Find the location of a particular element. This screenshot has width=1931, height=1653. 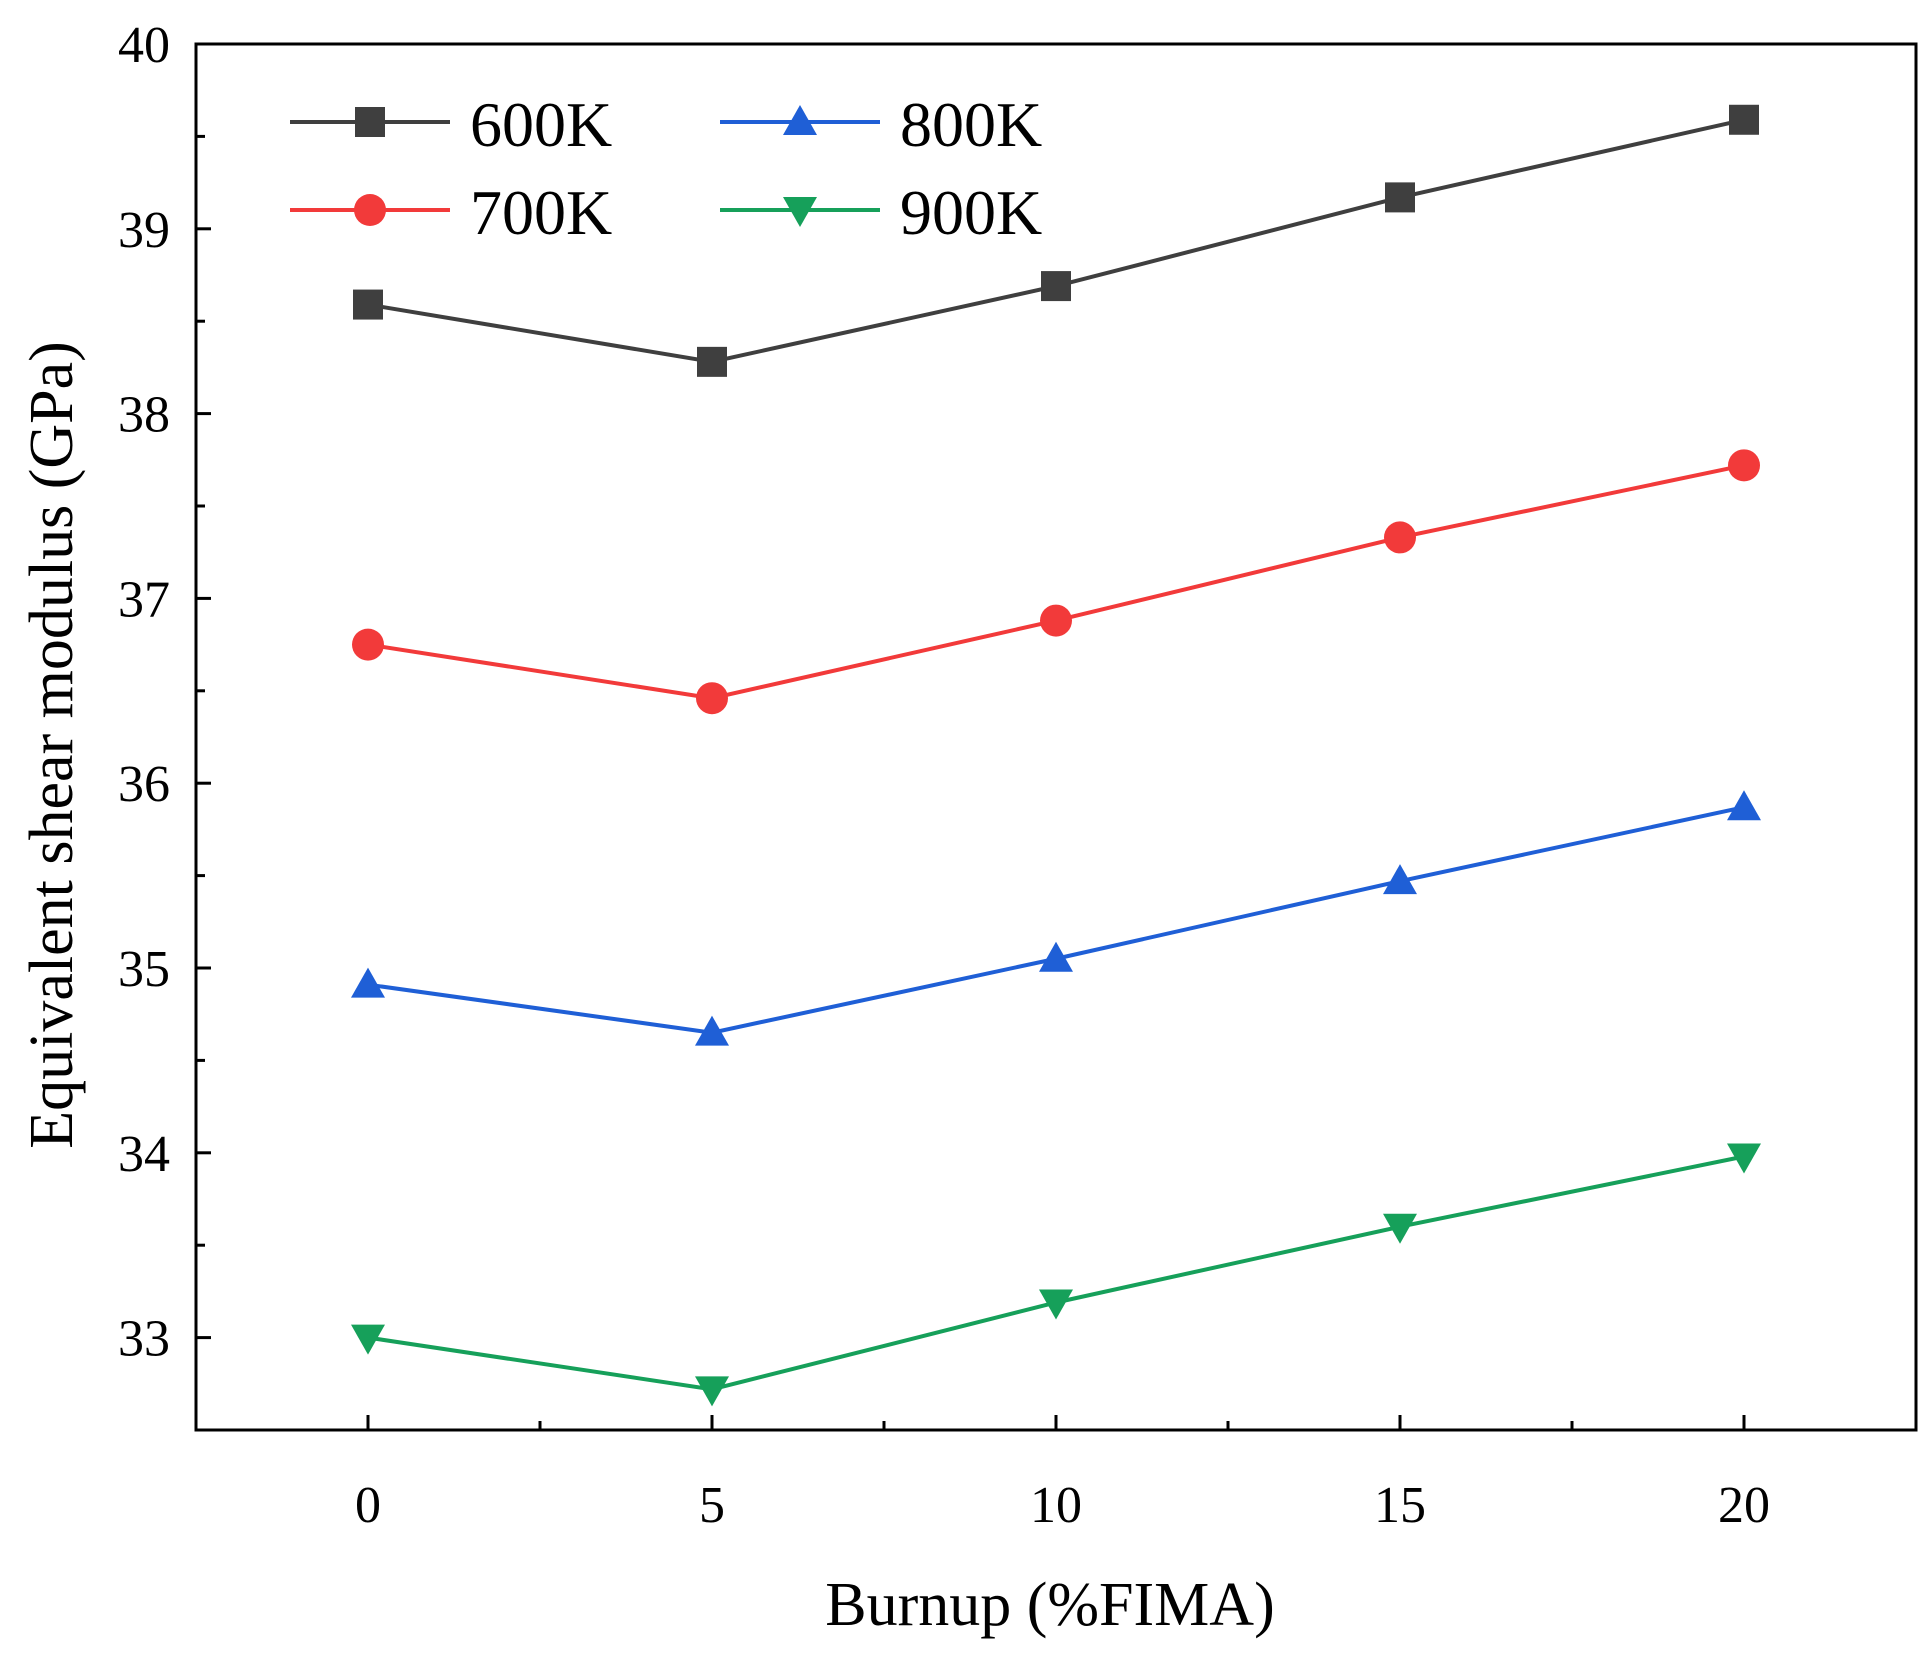

y-tick-label: 35 is located at coordinates (144, 969).